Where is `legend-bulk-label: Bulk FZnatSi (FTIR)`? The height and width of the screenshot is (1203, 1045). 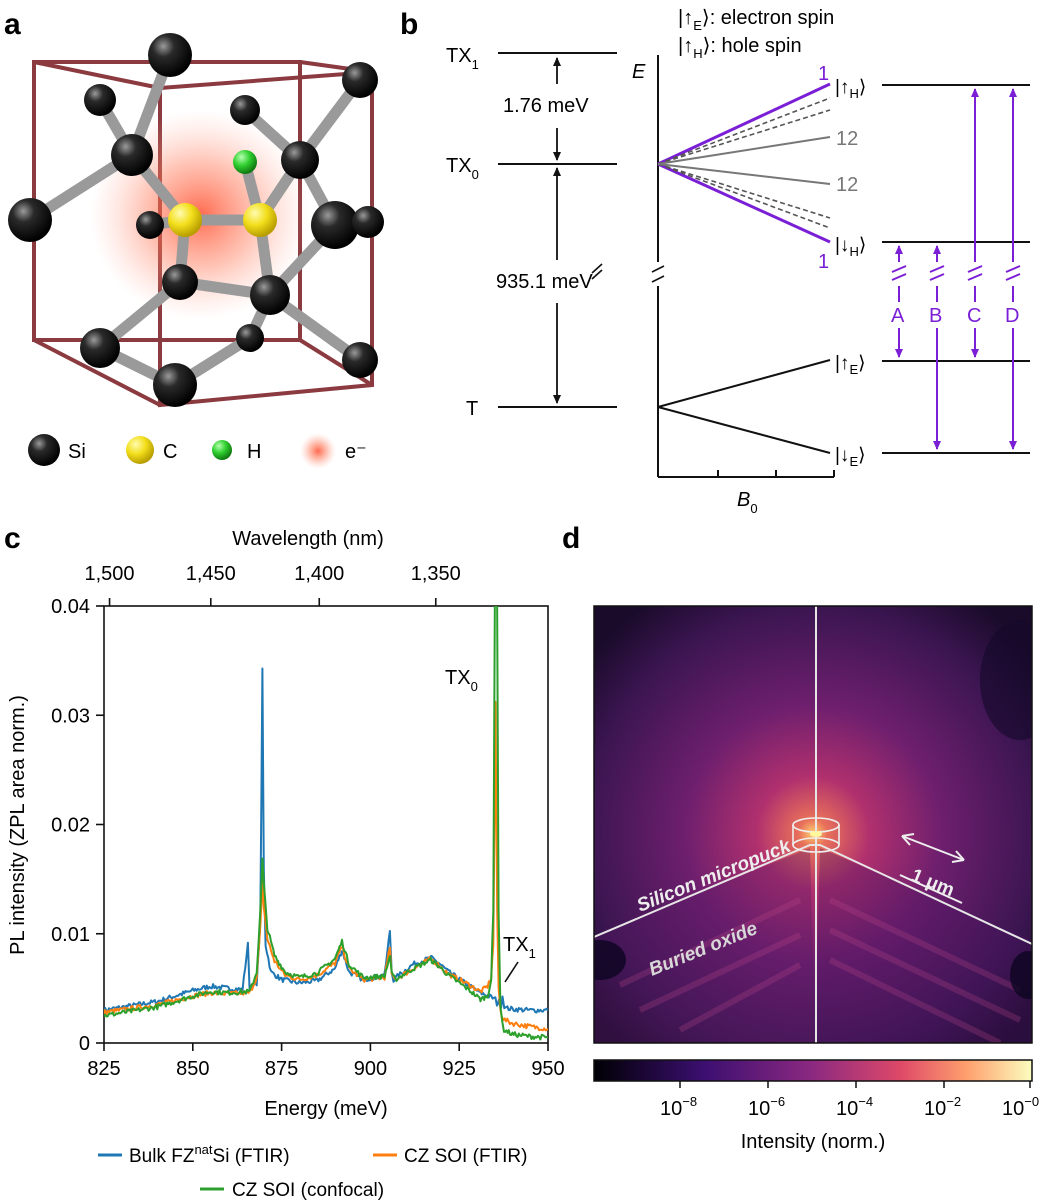 legend-bulk-label: Bulk FZnatSi (FTIR) is located at coordinates (209, 1154).